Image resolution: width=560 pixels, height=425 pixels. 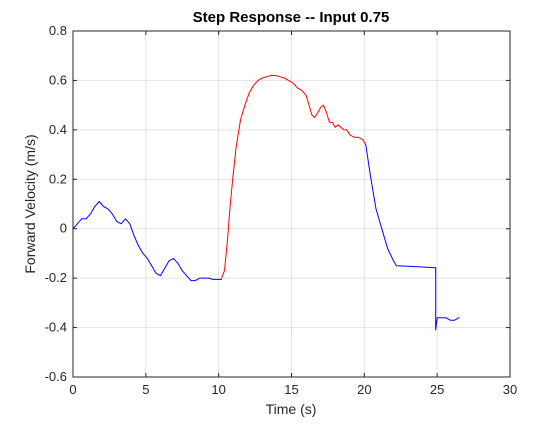 I want to click on y-axis-label: Forward Velocity (m/s), so click(x=30, y=203).